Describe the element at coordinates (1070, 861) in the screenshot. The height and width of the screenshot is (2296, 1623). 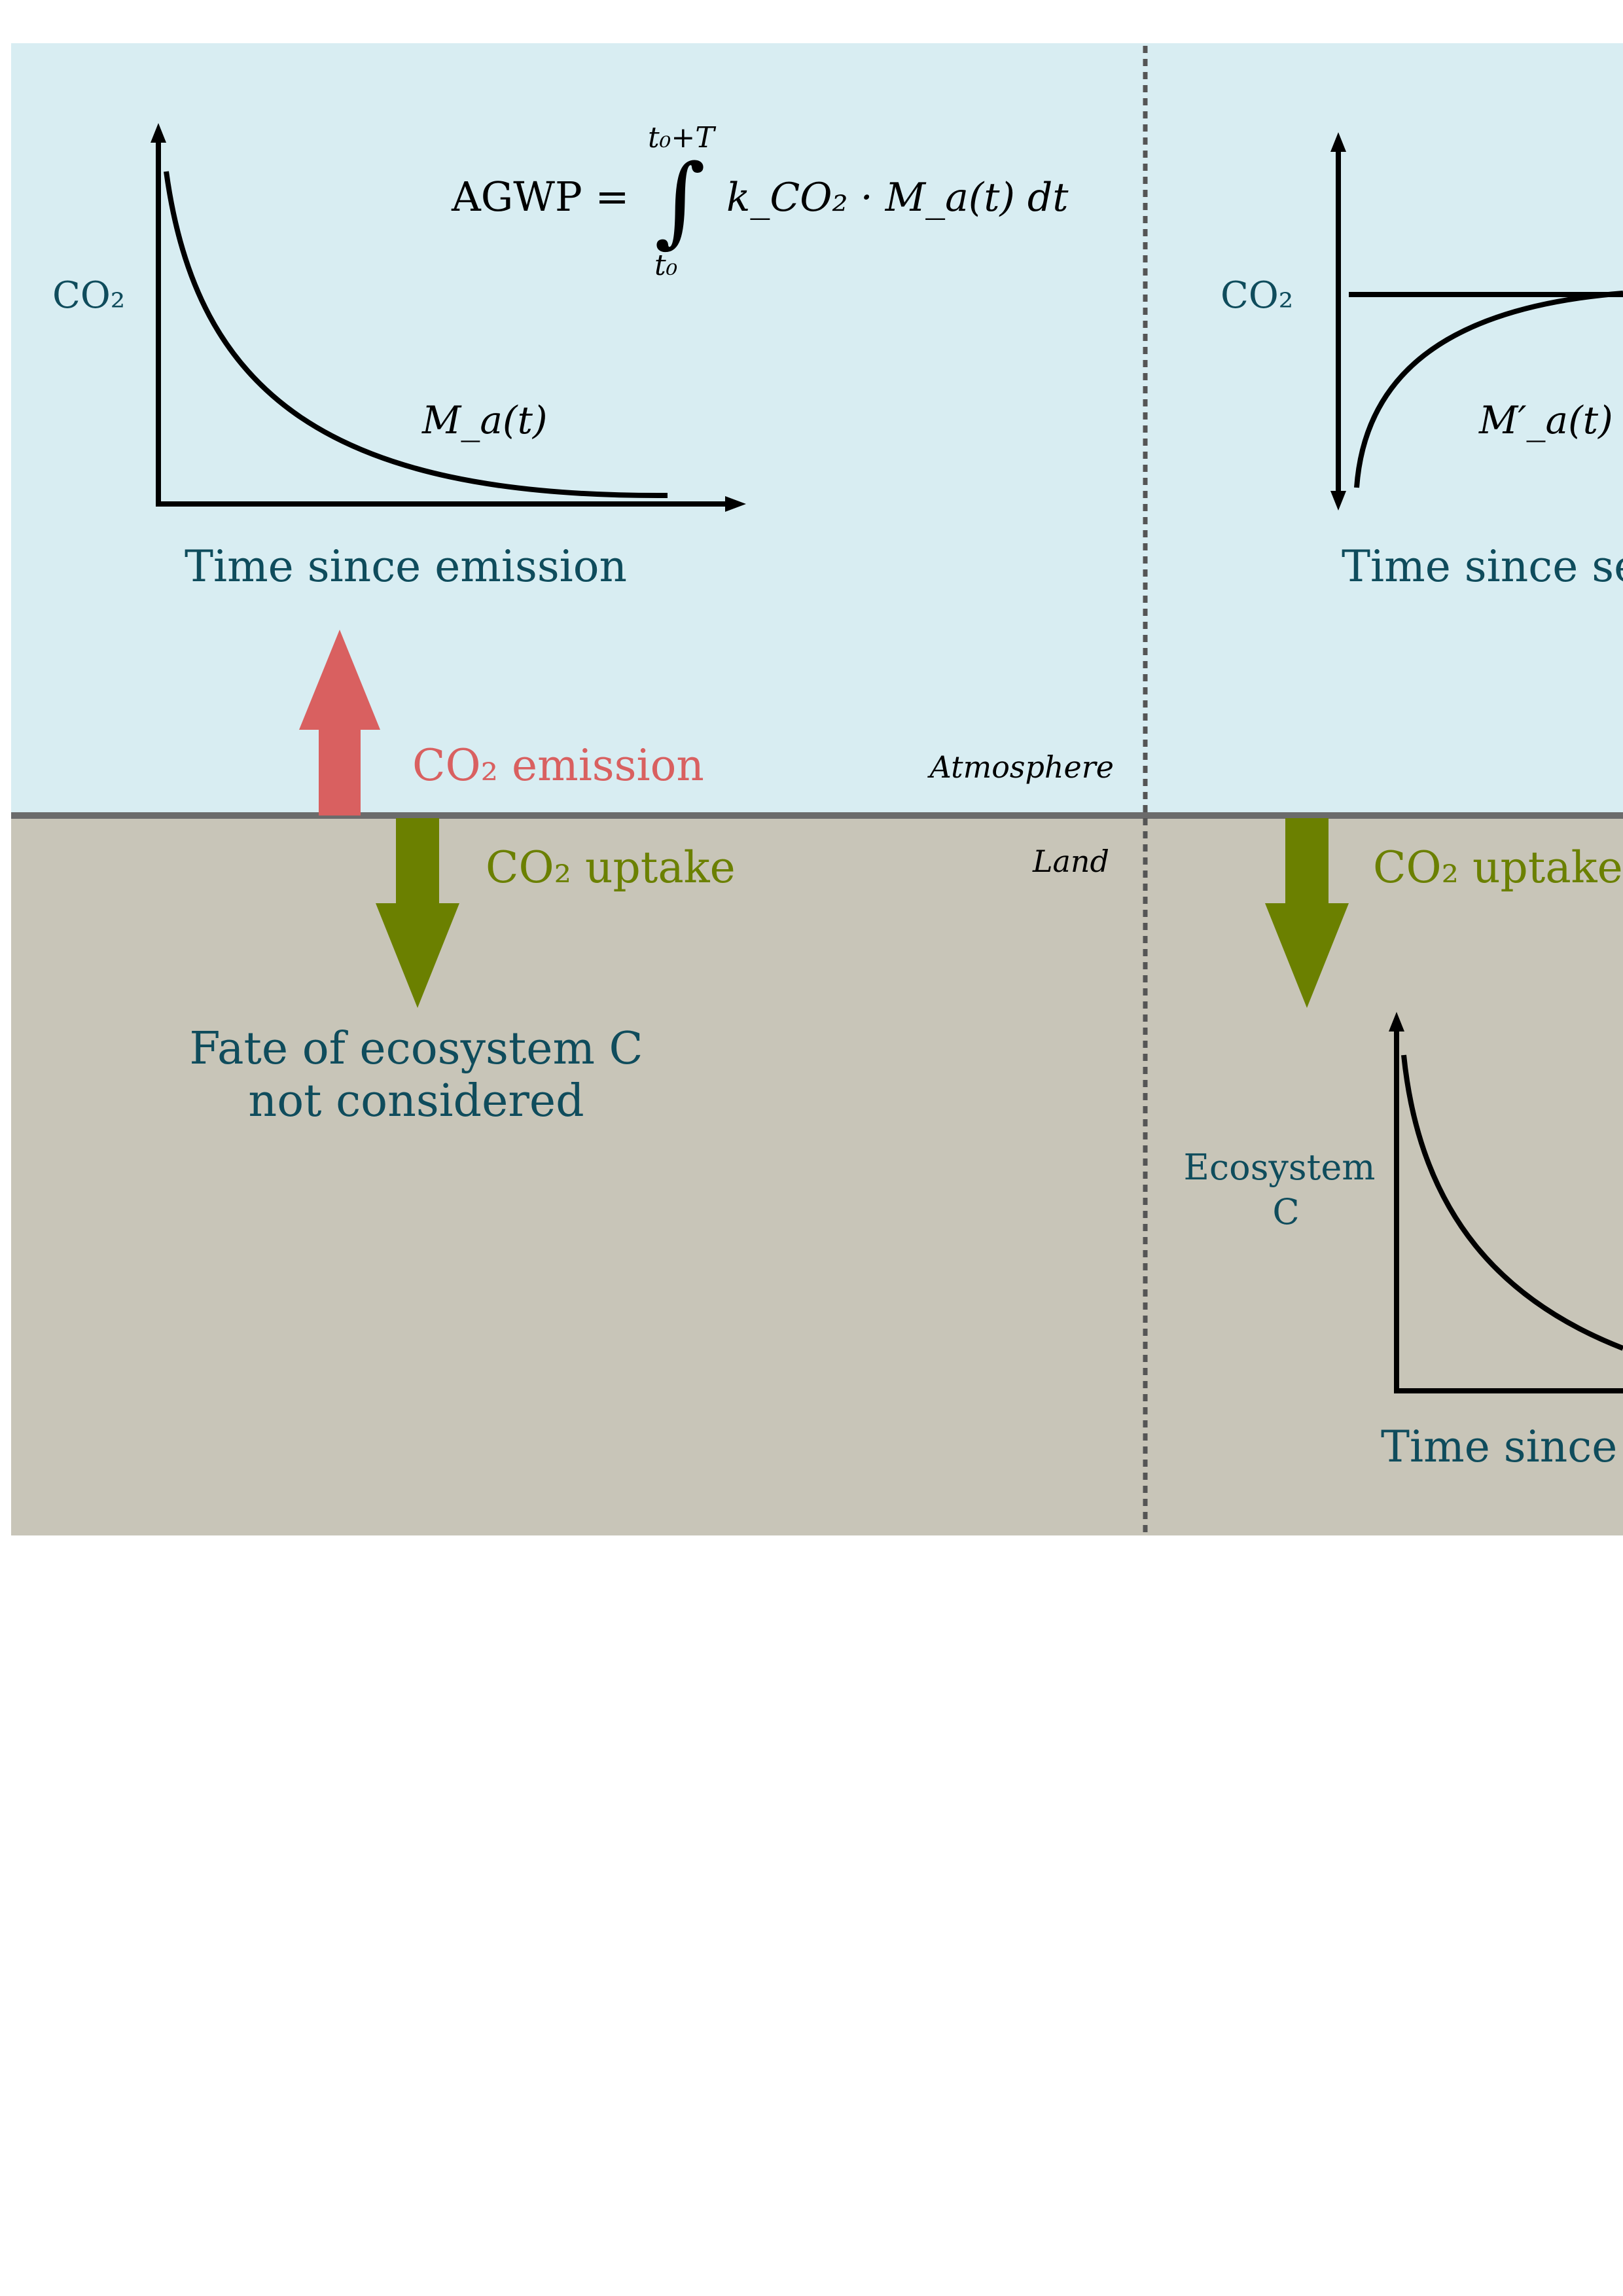
I see `land-label: Land` at that location.